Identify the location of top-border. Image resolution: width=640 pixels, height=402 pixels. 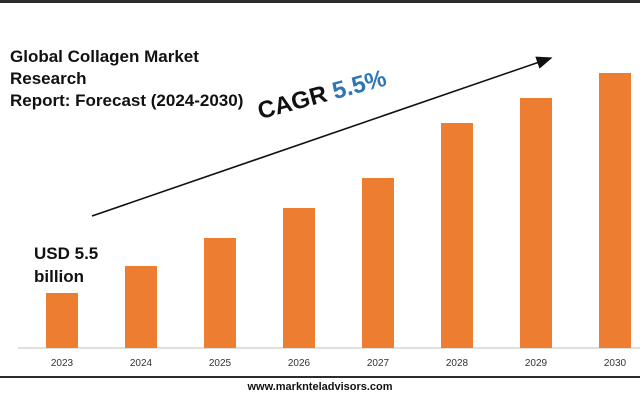
(320, 1).